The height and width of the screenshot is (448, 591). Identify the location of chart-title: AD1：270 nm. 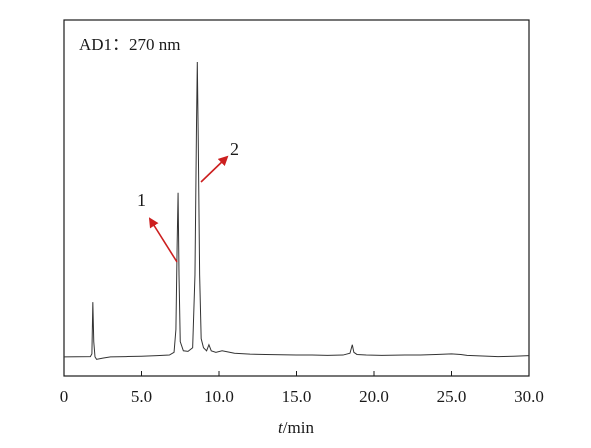
(130, 44).